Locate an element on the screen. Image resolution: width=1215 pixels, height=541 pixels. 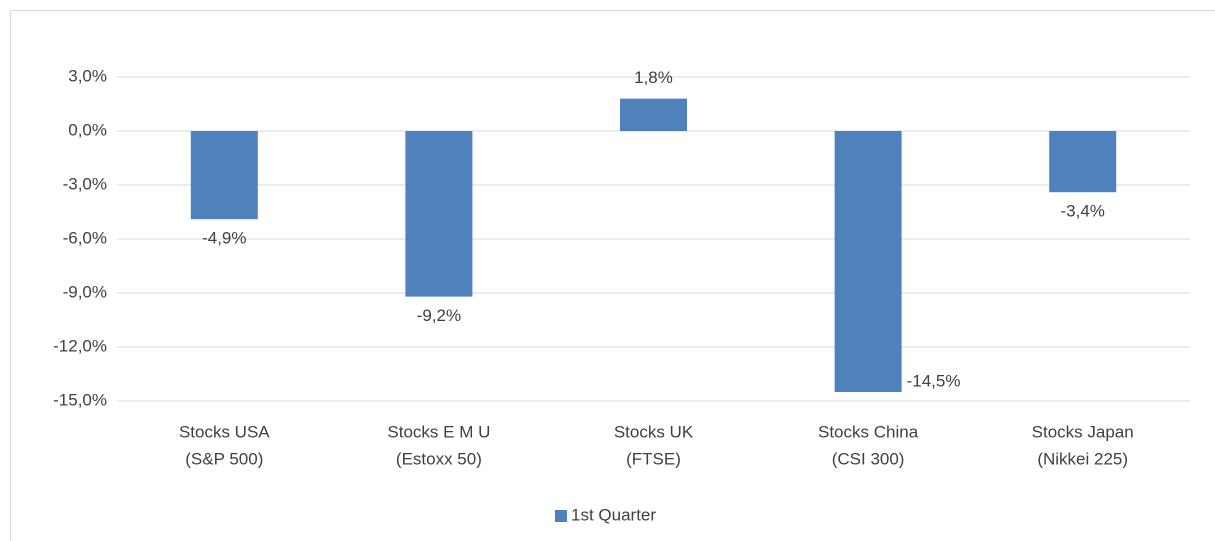
y-tick-label: -9,0% is located at coordinates (85, 291).